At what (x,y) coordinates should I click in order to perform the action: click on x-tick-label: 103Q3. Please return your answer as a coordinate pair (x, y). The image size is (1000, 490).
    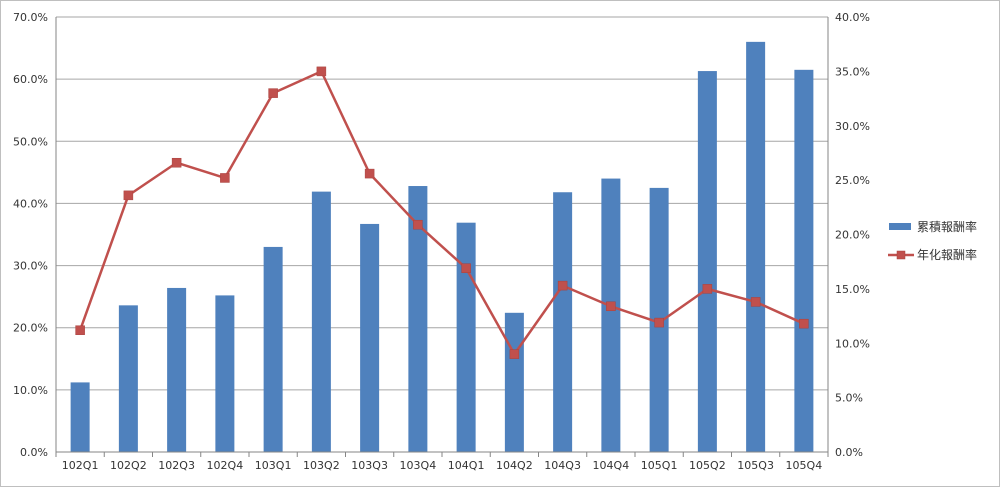
    Looking at the image, I should click on (369, 465).